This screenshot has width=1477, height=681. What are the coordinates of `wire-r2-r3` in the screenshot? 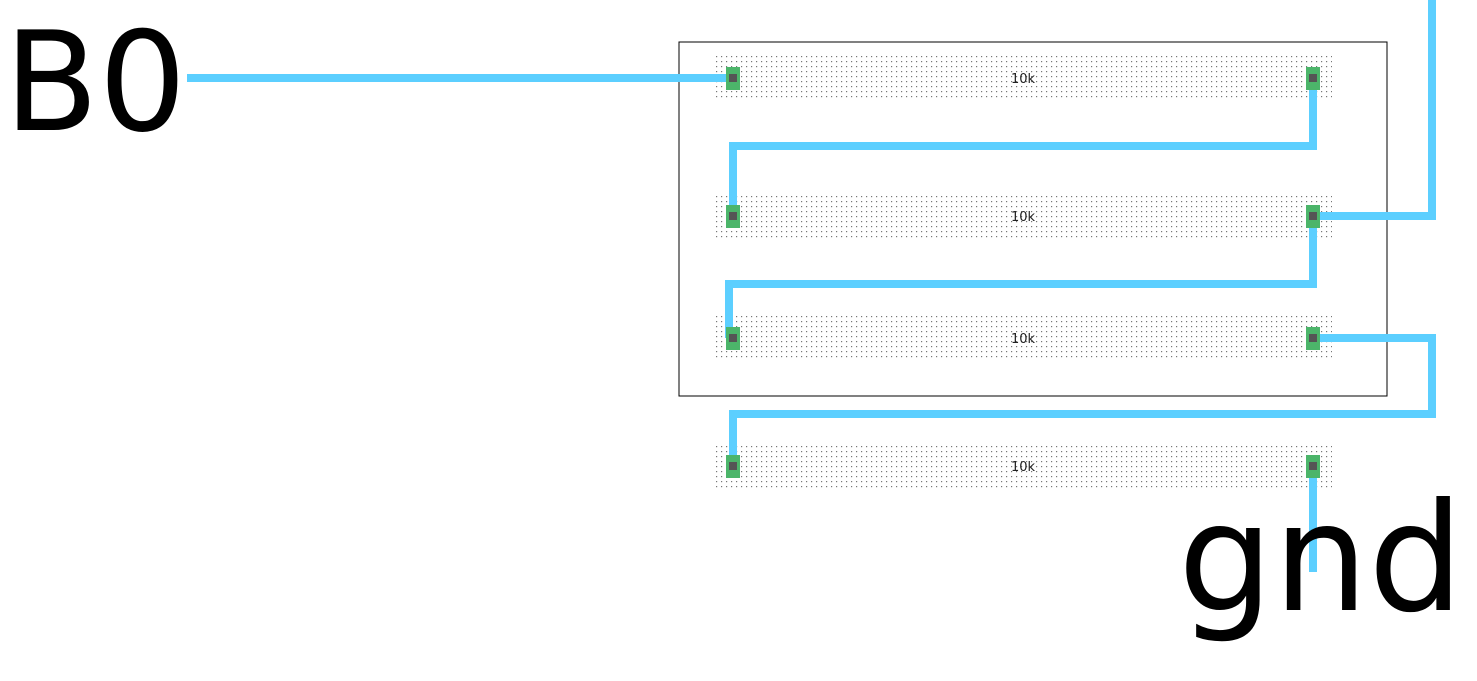 It's located at (1021, 277).